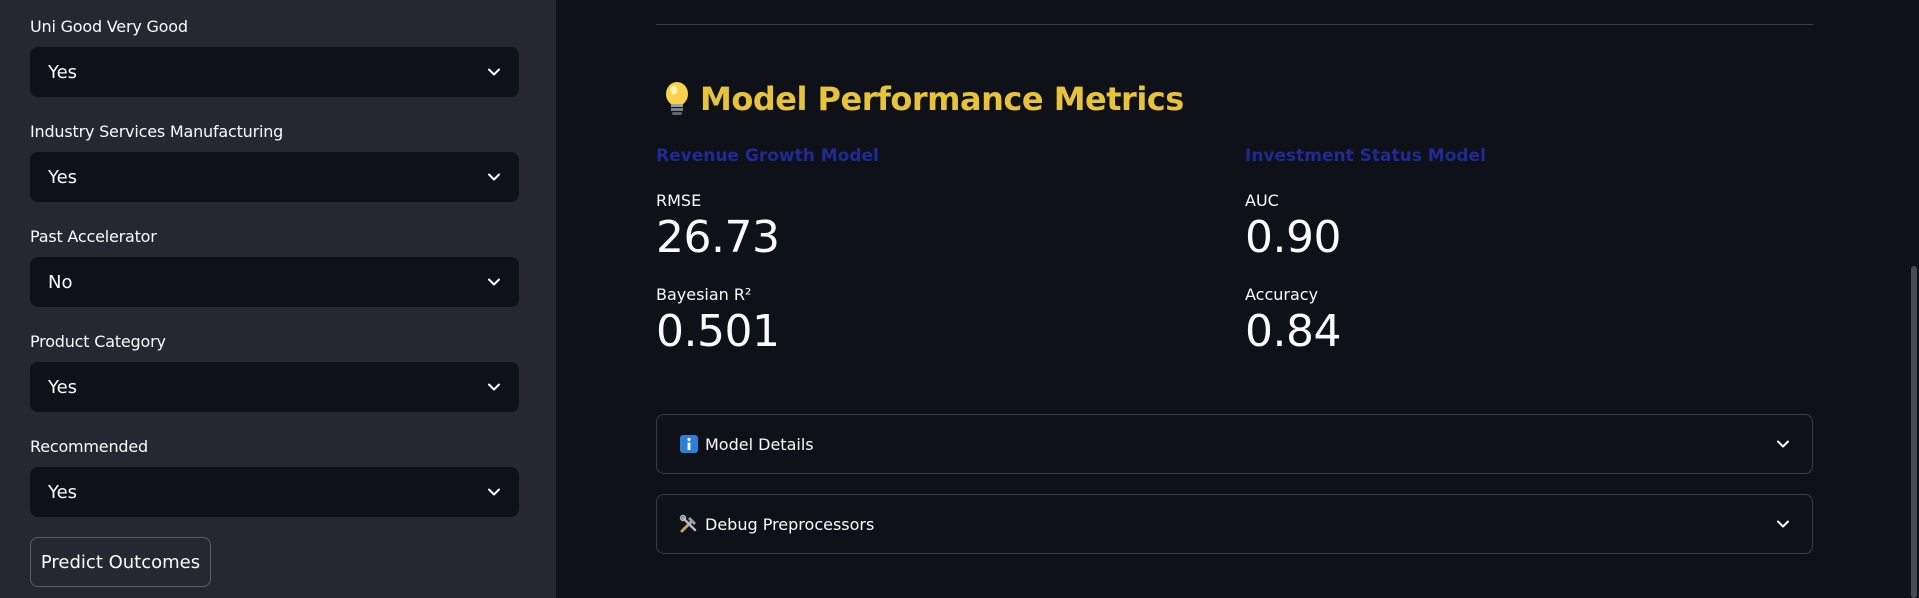 The image size is (1919, 598). Describe the element at coordinates (1365, 156) in the screenshot. I see `column-title: Investment Status Model` at that location.